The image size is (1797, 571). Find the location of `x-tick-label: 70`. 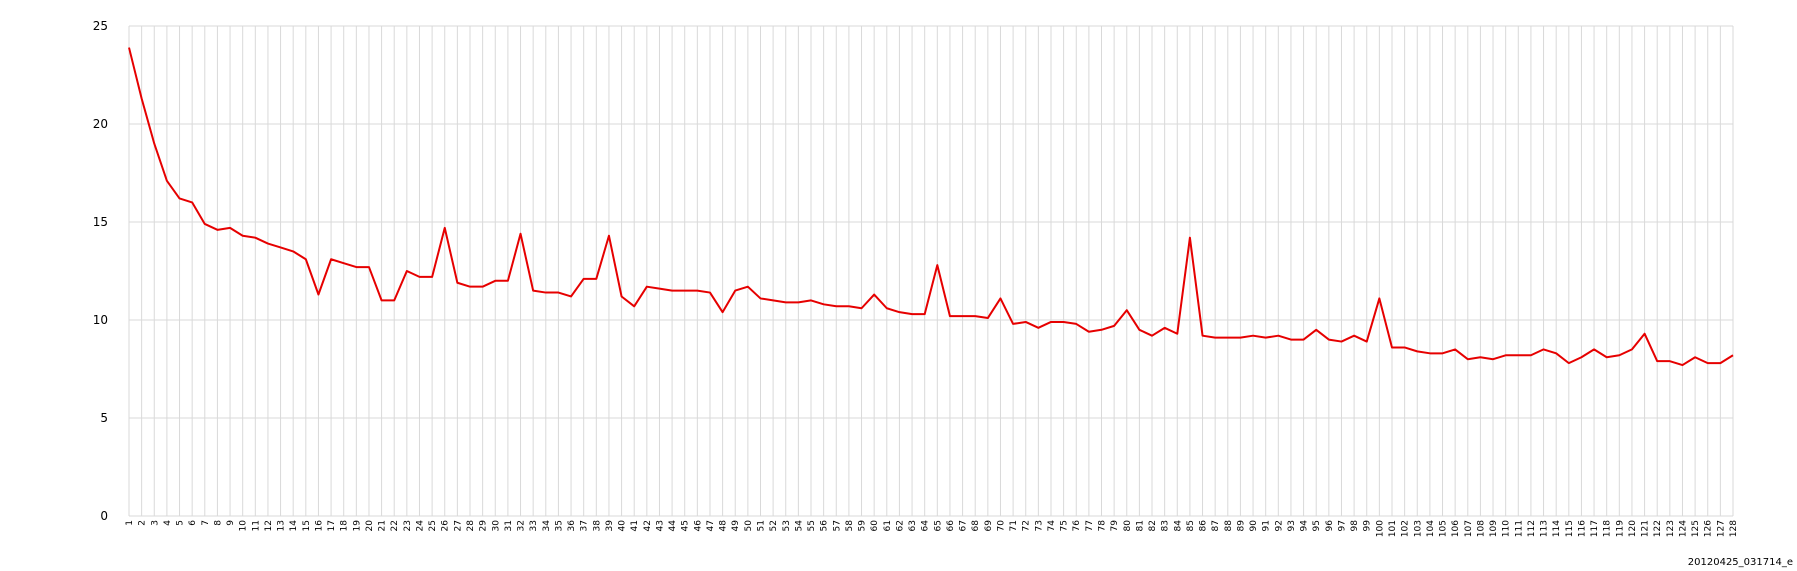

x-tick-label: 70 is located at coordinates (1001, 526).